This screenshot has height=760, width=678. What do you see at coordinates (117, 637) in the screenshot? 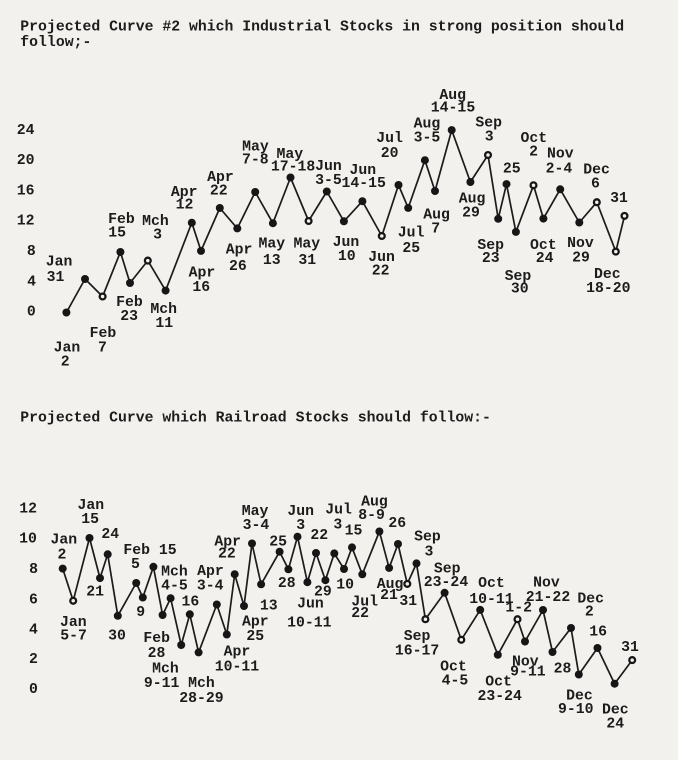
I see `svg-text: 30` at bounding box center [117, 637].